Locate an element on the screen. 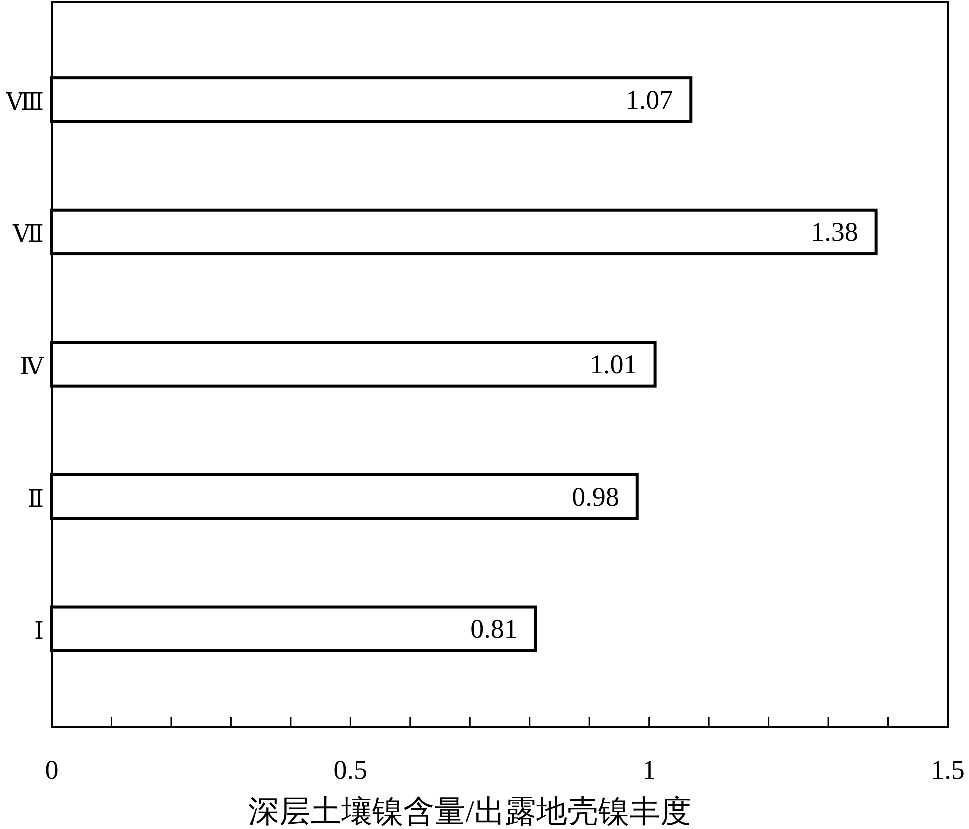 The height and width of the screenshot is (829, 969). x-tick-label: 0.5 is located at coordinates (351, 770).